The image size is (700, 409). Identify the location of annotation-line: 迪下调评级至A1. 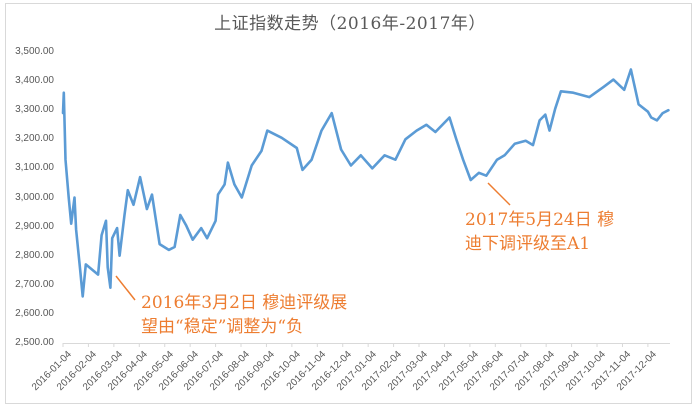
(528, 244).